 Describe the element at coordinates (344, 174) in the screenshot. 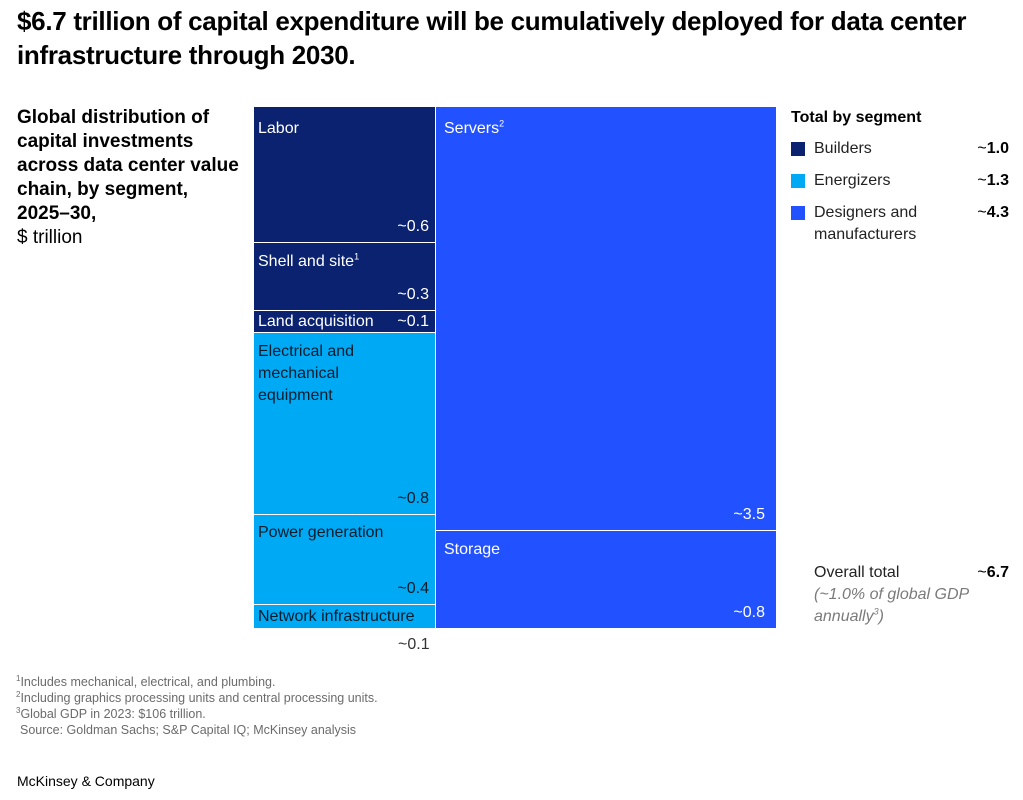

I see `cell-labor: Labor ~0.6` at that location.